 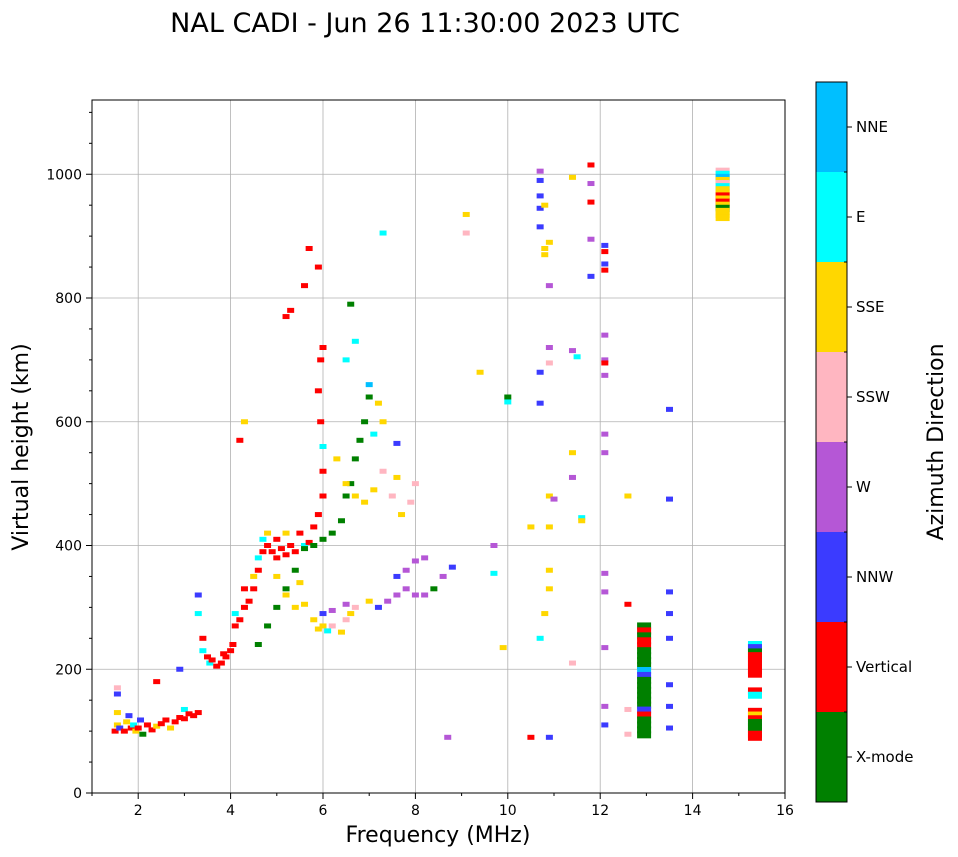 What do you see at coordinates (884, 667) in the screenshot?
I see `colorbar-label: Vertical` at bounding box center [884, 667].